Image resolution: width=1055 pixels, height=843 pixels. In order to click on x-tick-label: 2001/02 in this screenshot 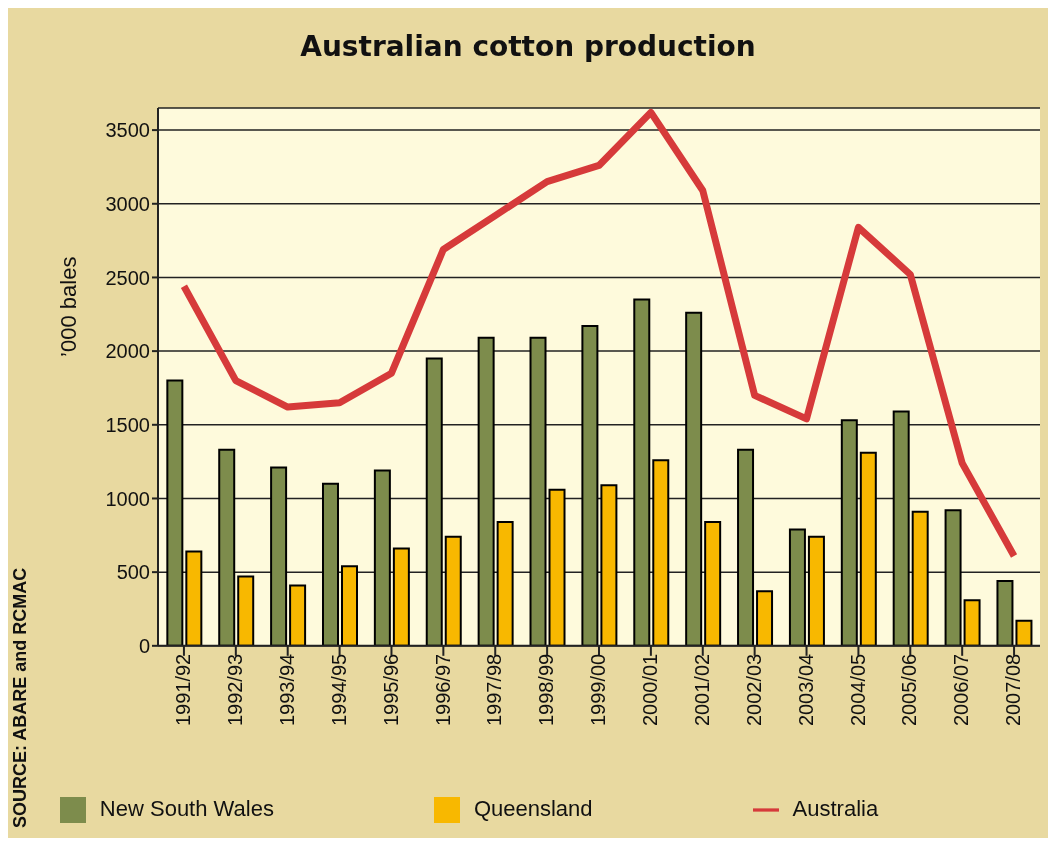, I will do `click(701, 690)`.